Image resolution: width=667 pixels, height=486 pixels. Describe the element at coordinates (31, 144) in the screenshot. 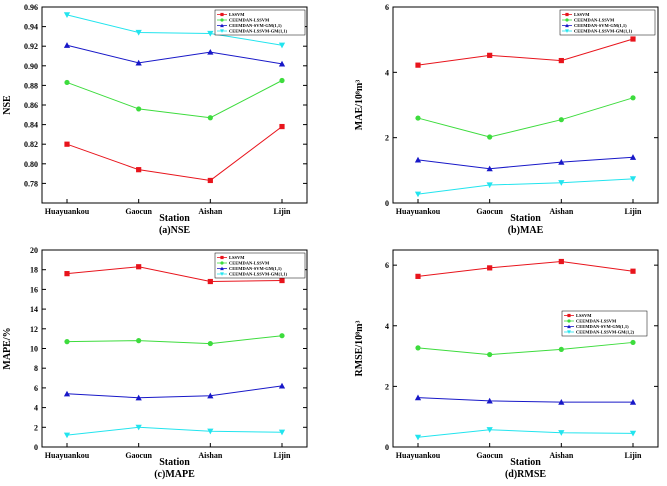

I see `y-tick-label: 0.82` at that location.